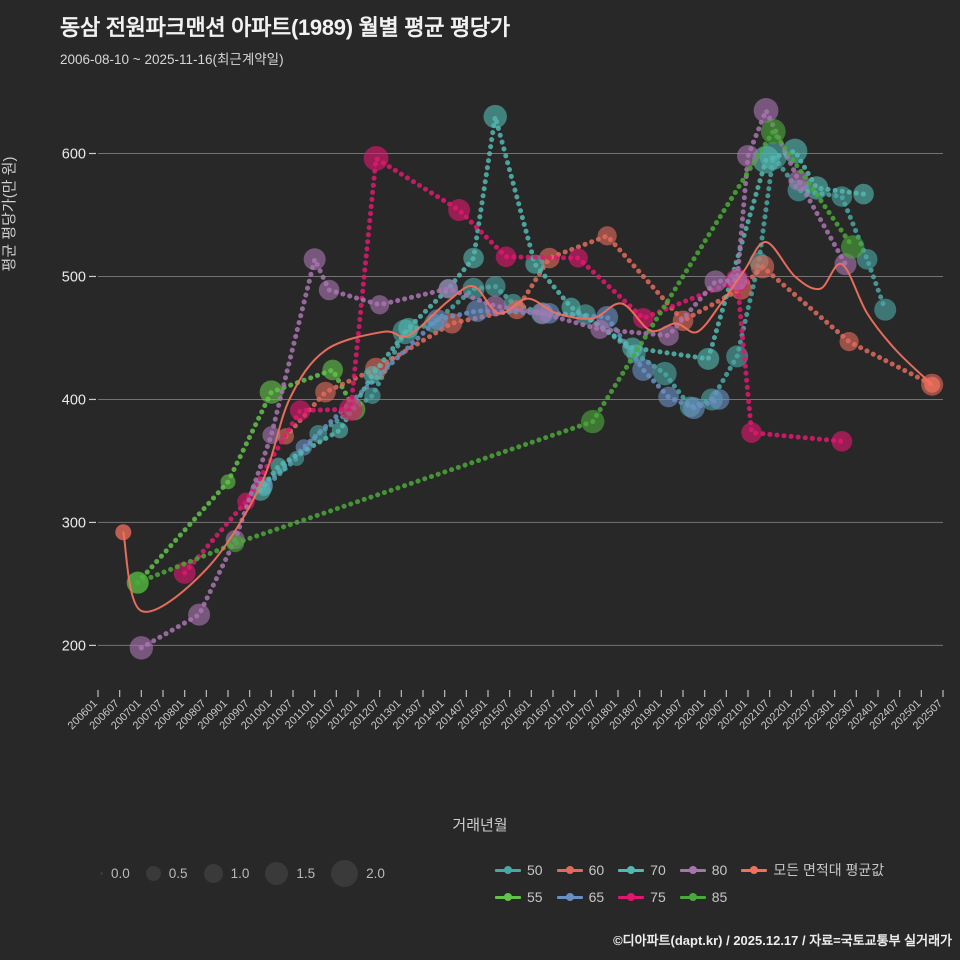 The image size is (960, 960). Describe the element at coordinates (829, 870) in the screenshot. I see `legend-label: 모든 면적대 평균값` at that location.